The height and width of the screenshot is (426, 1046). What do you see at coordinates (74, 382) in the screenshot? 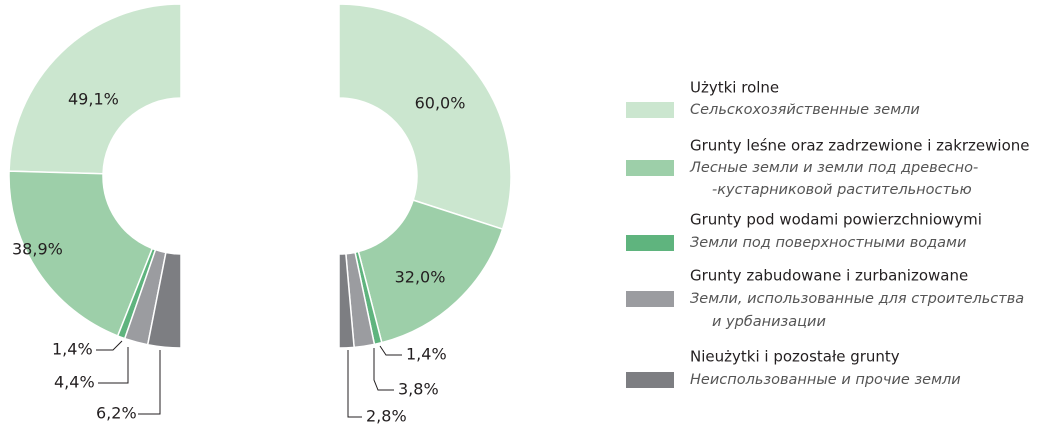
I see `value-label: 4,4%` at bounding box center [74, 382].